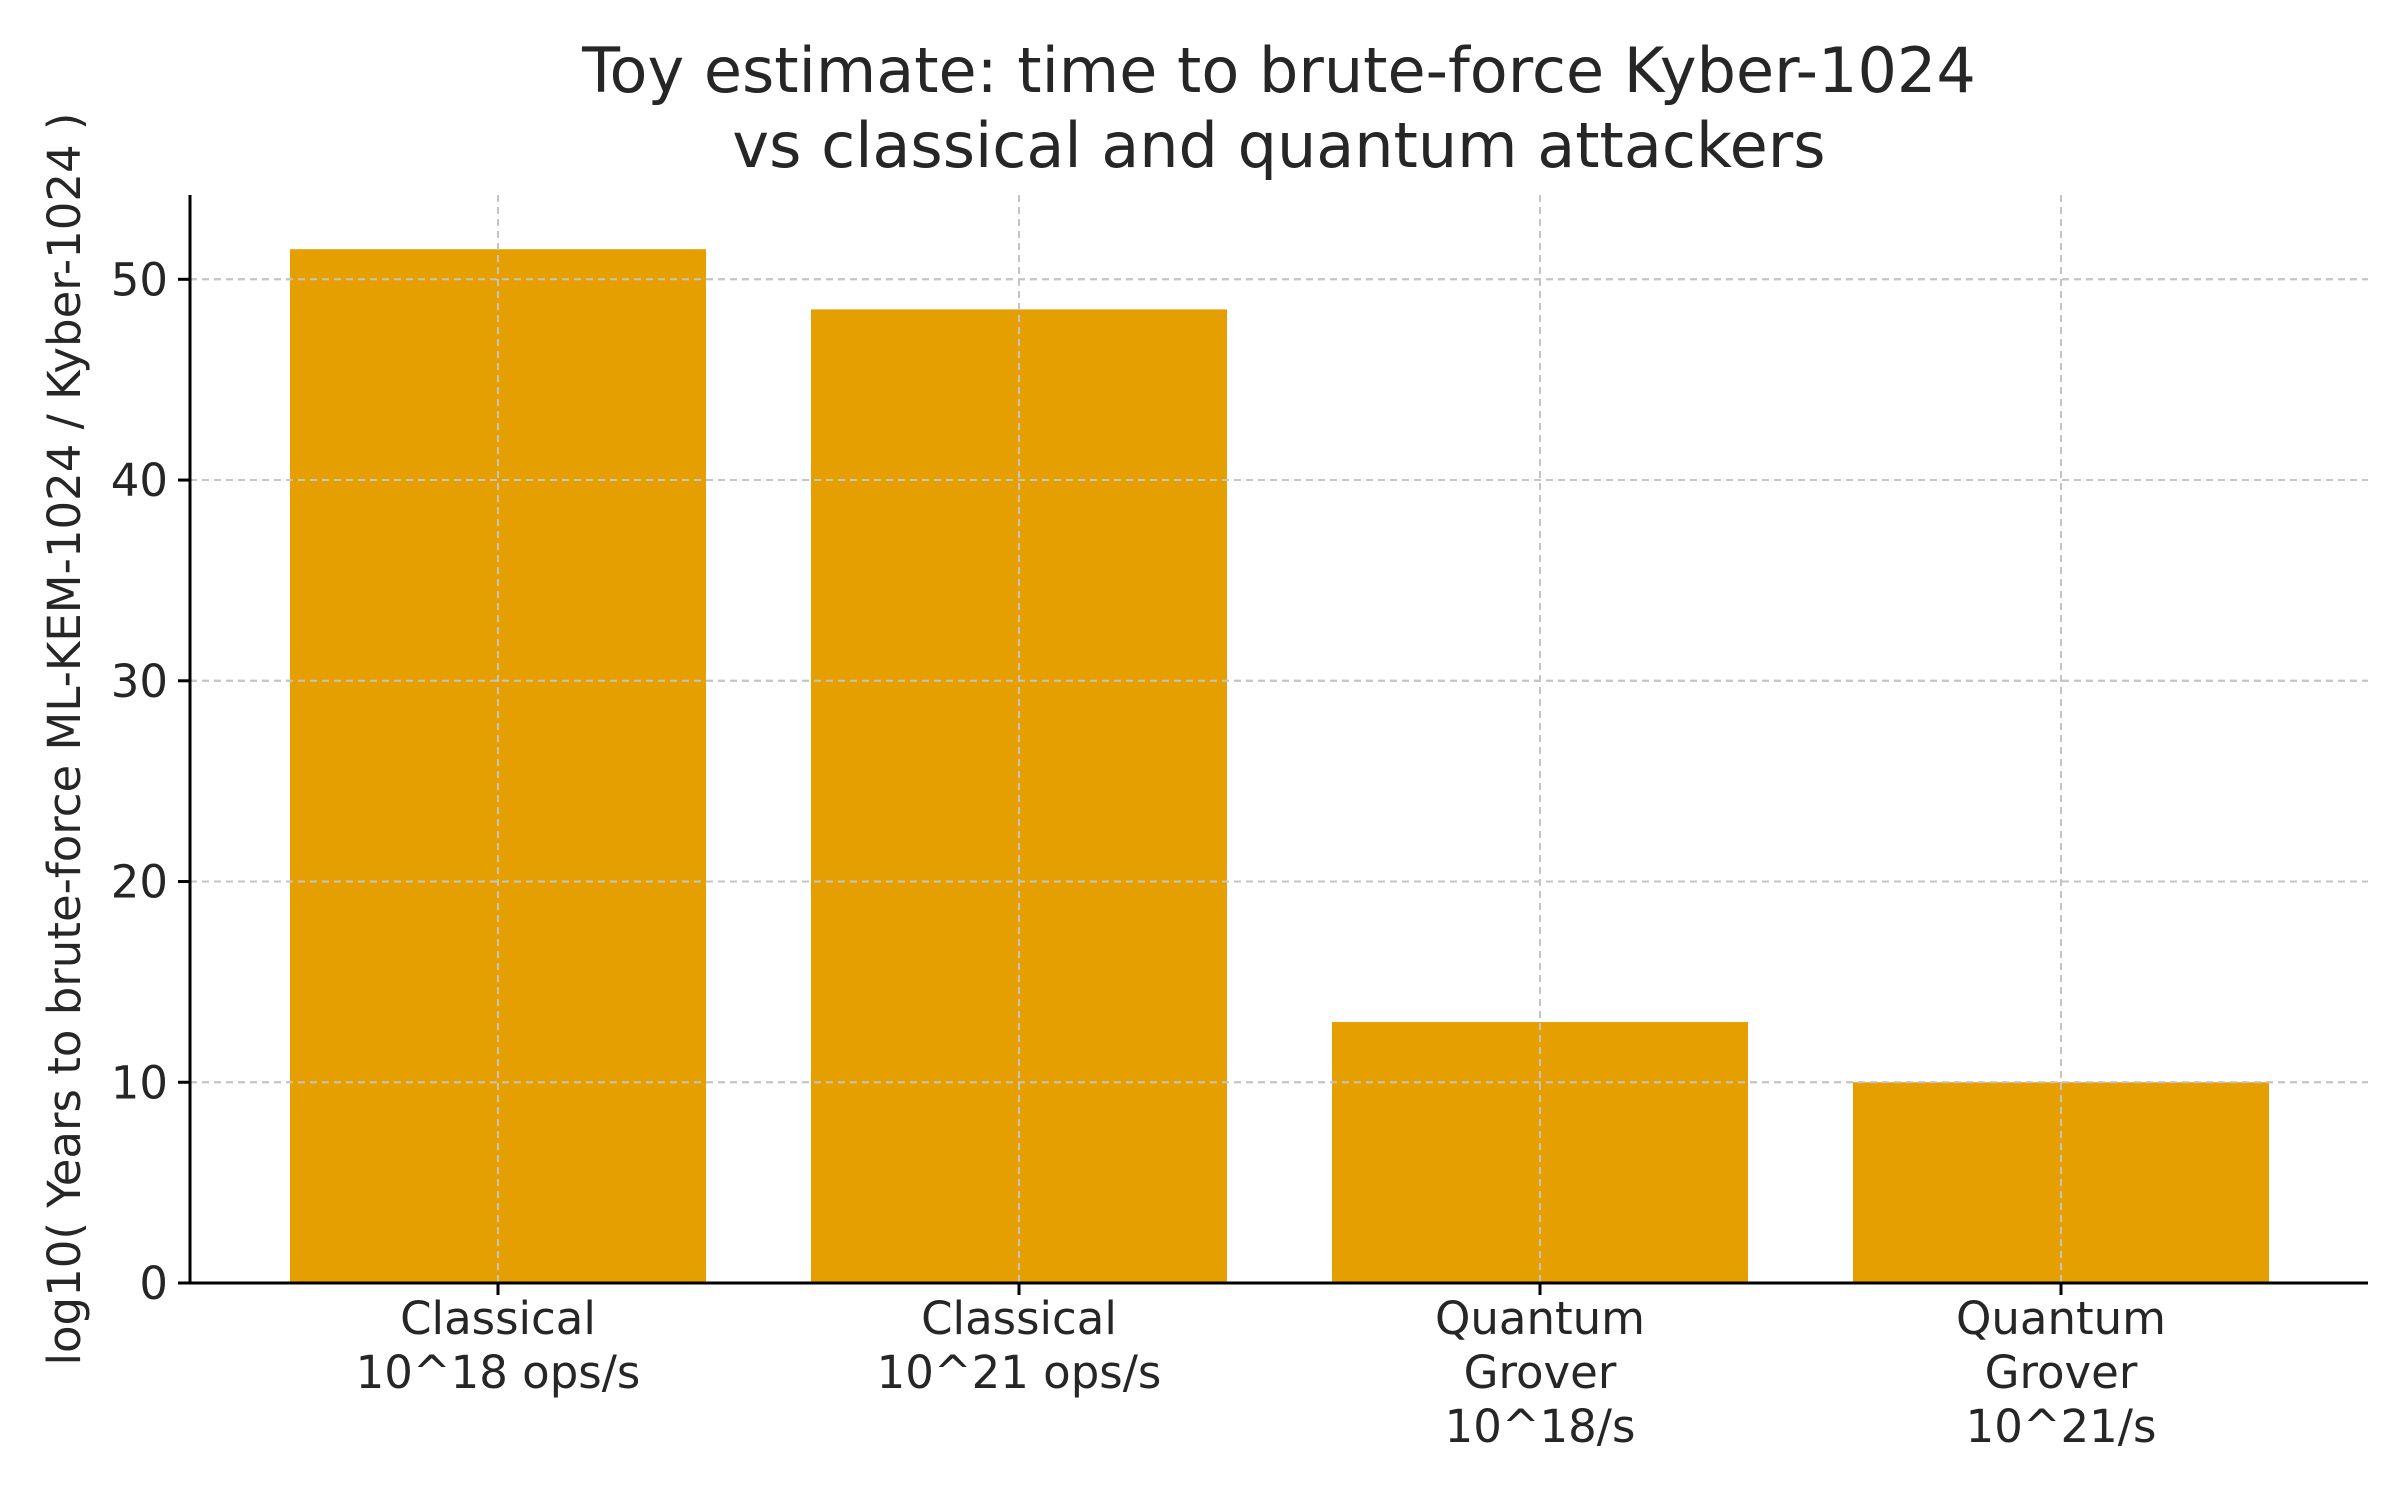 This screenshot has width=2400, height=1505. Describe the element at coordinates (1278, 145) in the screenshot. I see `chart-title-line: vs classical and quantum attackers` at that location.